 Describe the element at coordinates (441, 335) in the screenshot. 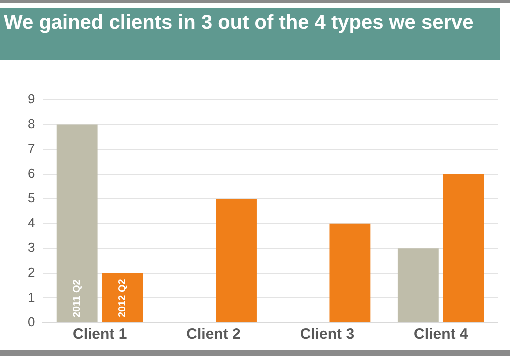

I see `x-tick-label: Client 4` at that location.